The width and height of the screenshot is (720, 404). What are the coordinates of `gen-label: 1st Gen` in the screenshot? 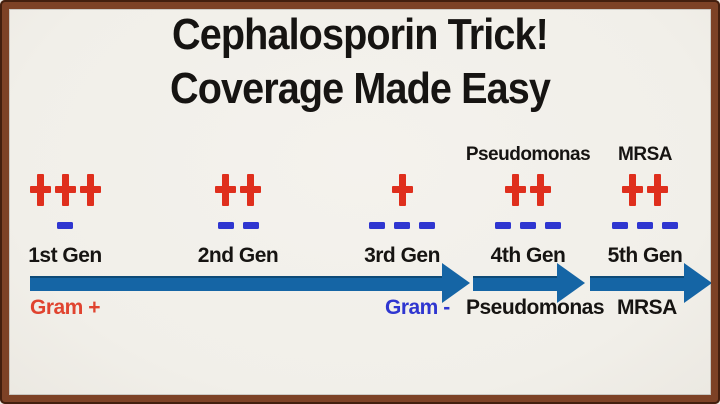 It's located at (65, 255).